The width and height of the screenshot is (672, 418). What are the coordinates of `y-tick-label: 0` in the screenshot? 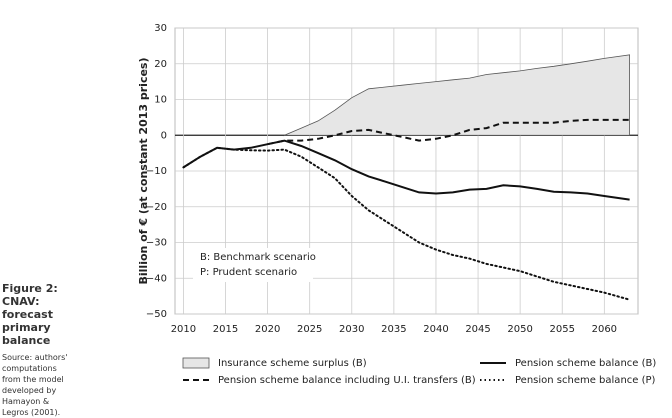 It's located at (164, 135).